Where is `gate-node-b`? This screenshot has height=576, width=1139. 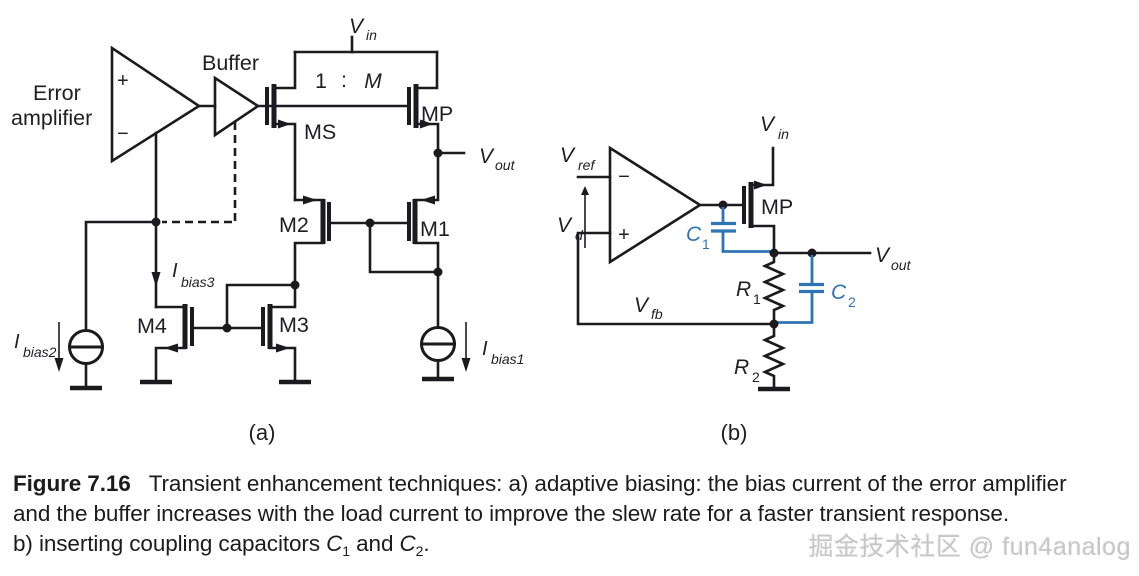
gate-node-b is located at coordinates (723, 205).